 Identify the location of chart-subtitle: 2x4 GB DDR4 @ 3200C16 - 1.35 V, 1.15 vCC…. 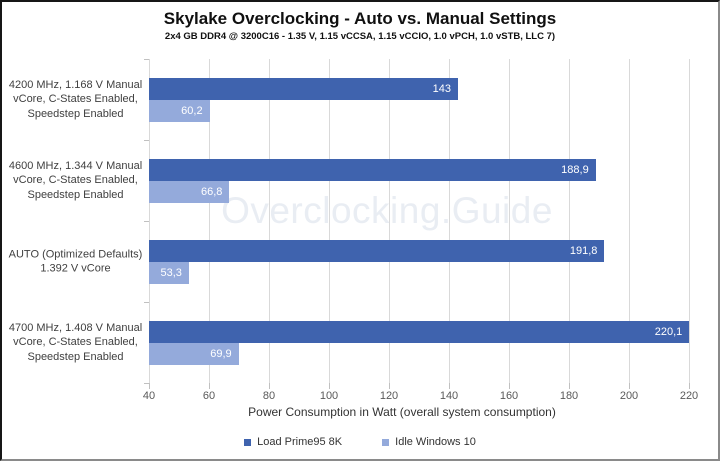
(360, 36).